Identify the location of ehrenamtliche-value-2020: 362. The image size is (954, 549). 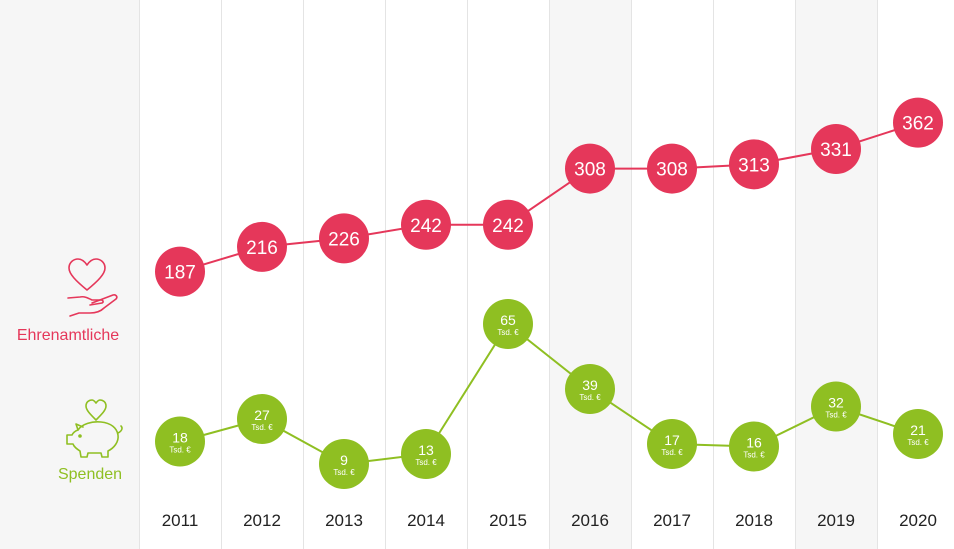
(918, 124).